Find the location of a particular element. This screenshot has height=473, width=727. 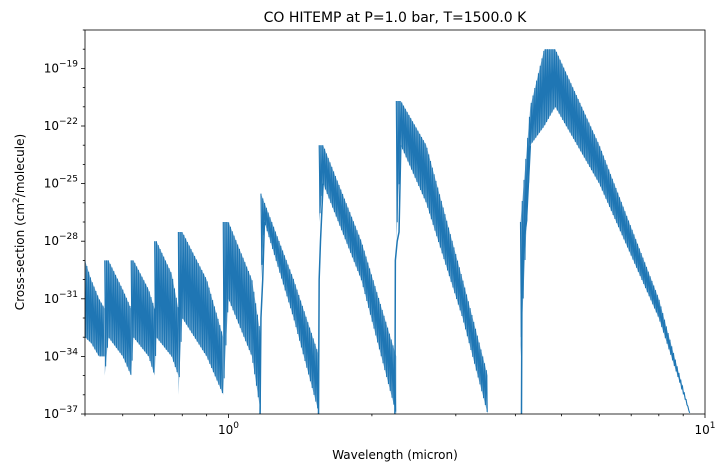

x-axis: 10⁰ 10¹ is located at coordinates (400, 425).